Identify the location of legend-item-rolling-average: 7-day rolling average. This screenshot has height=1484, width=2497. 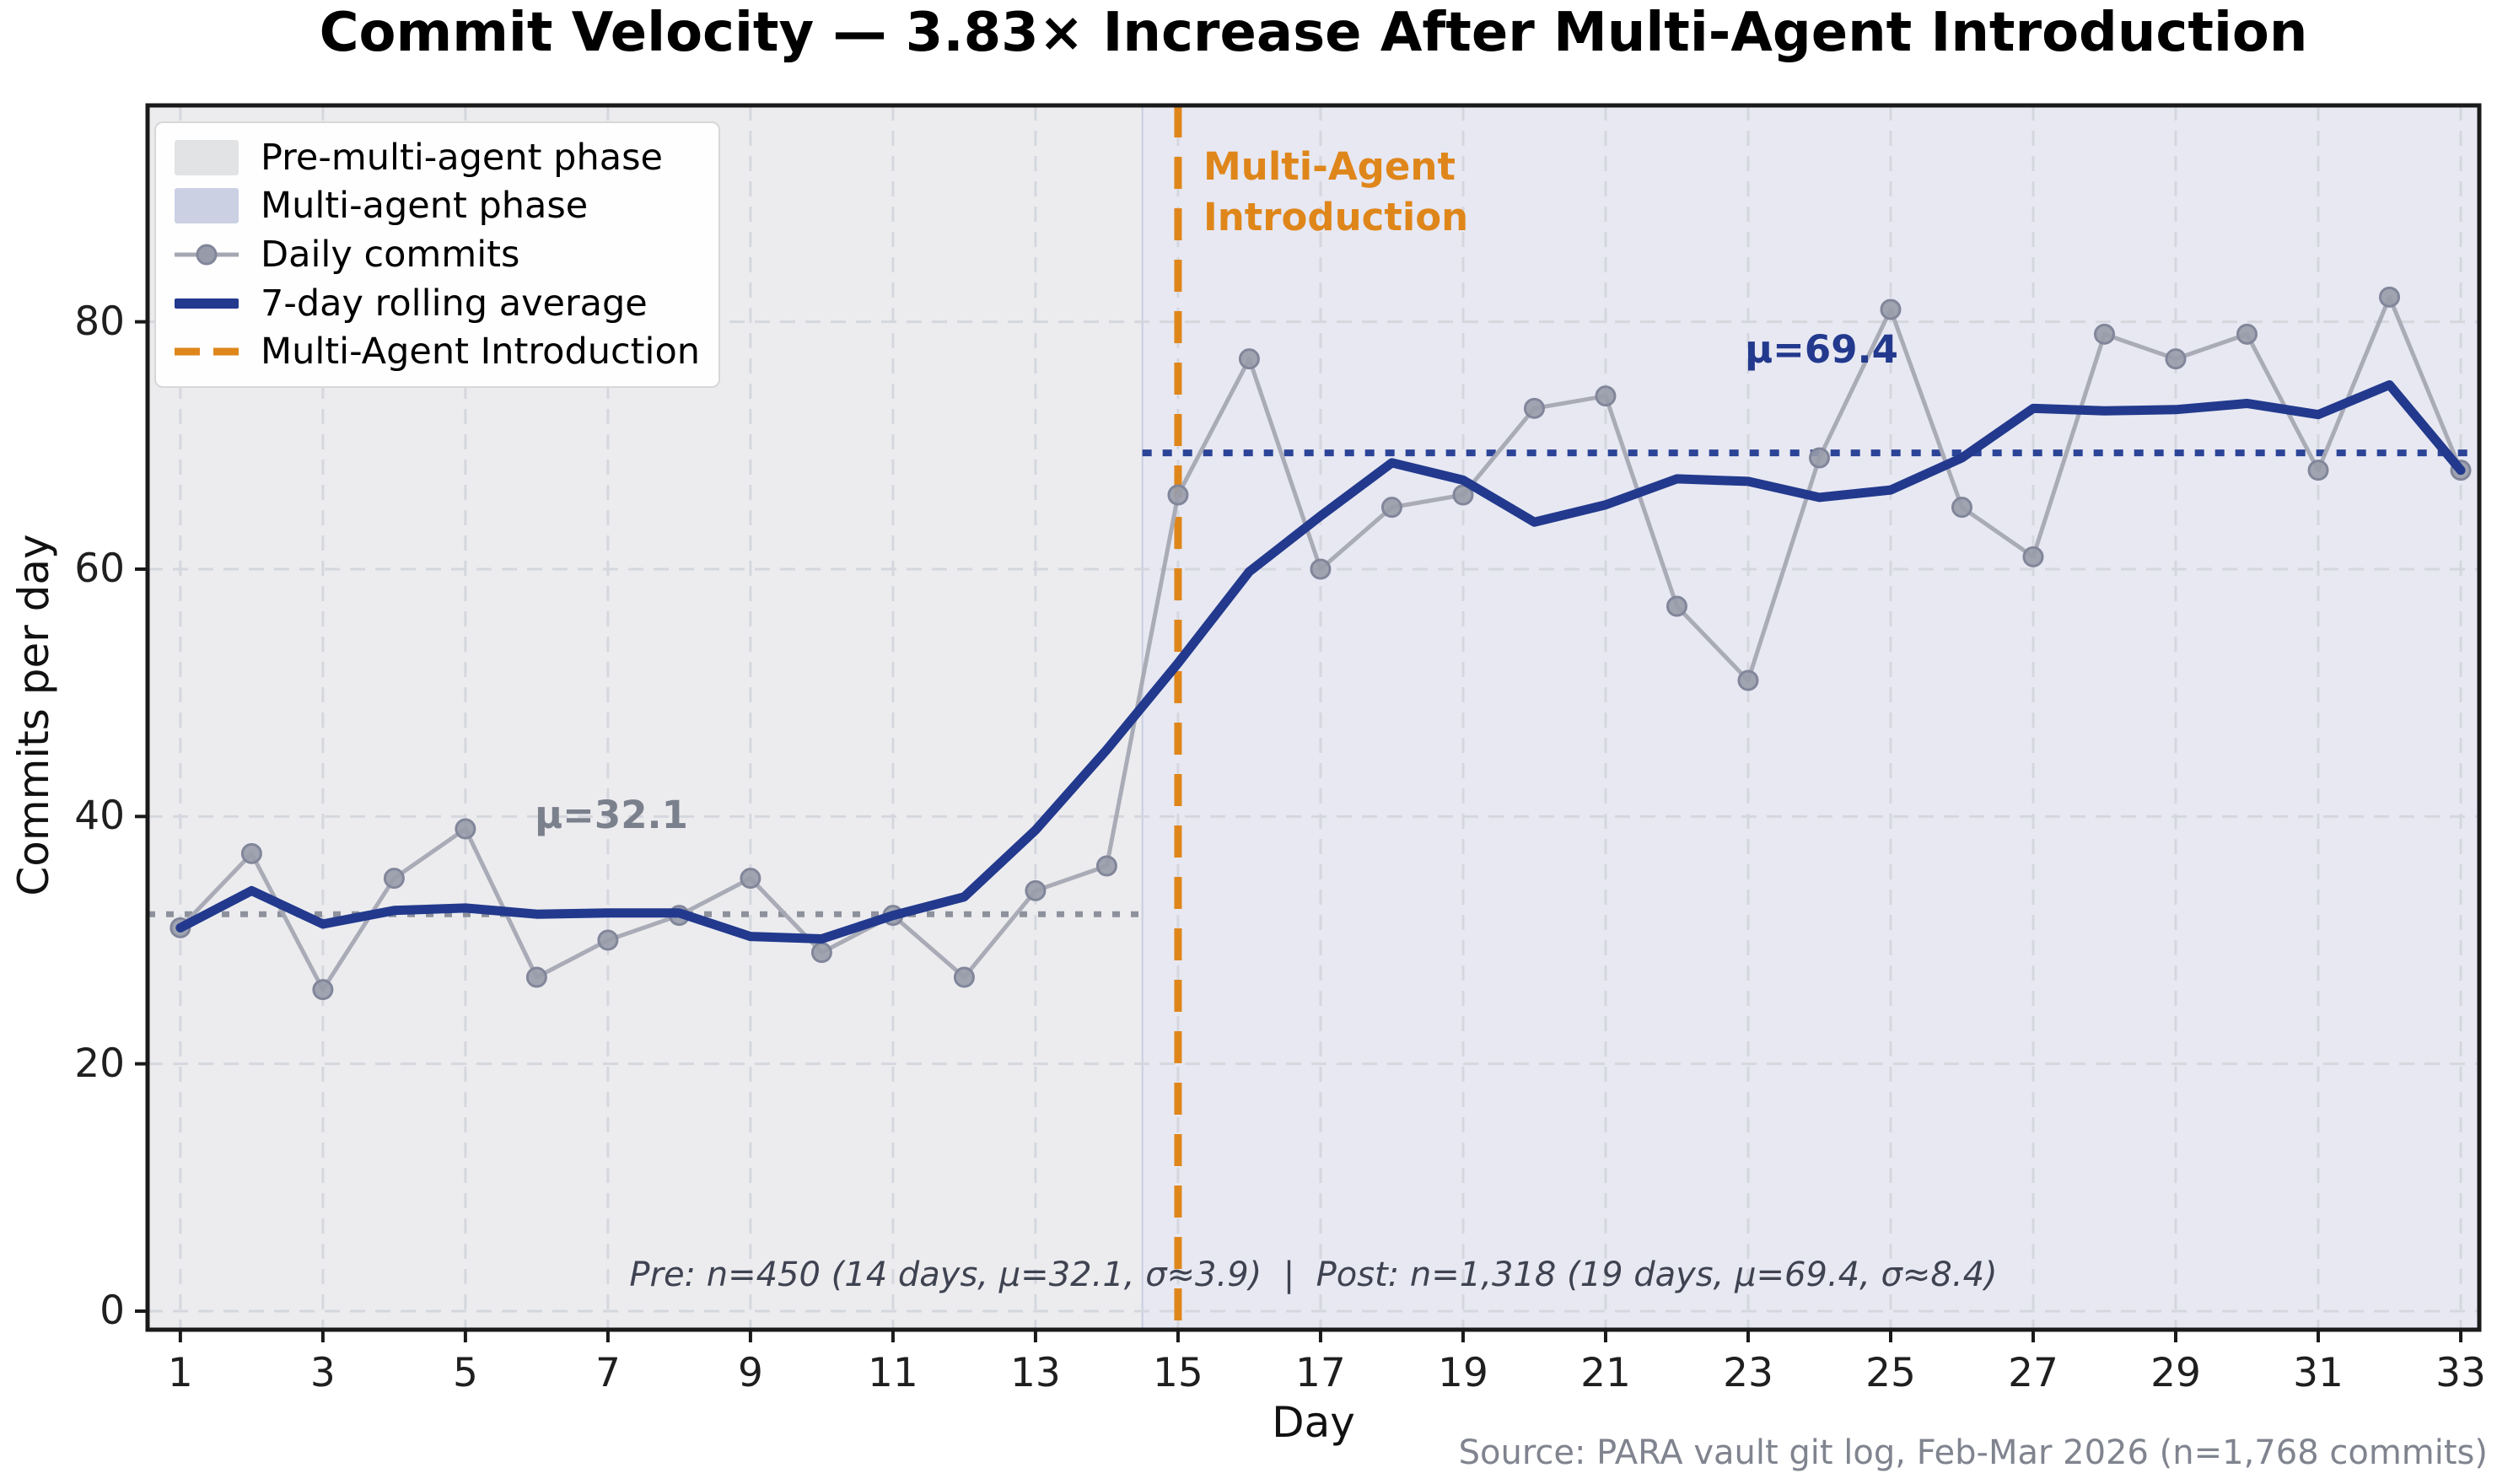
(442, 303).